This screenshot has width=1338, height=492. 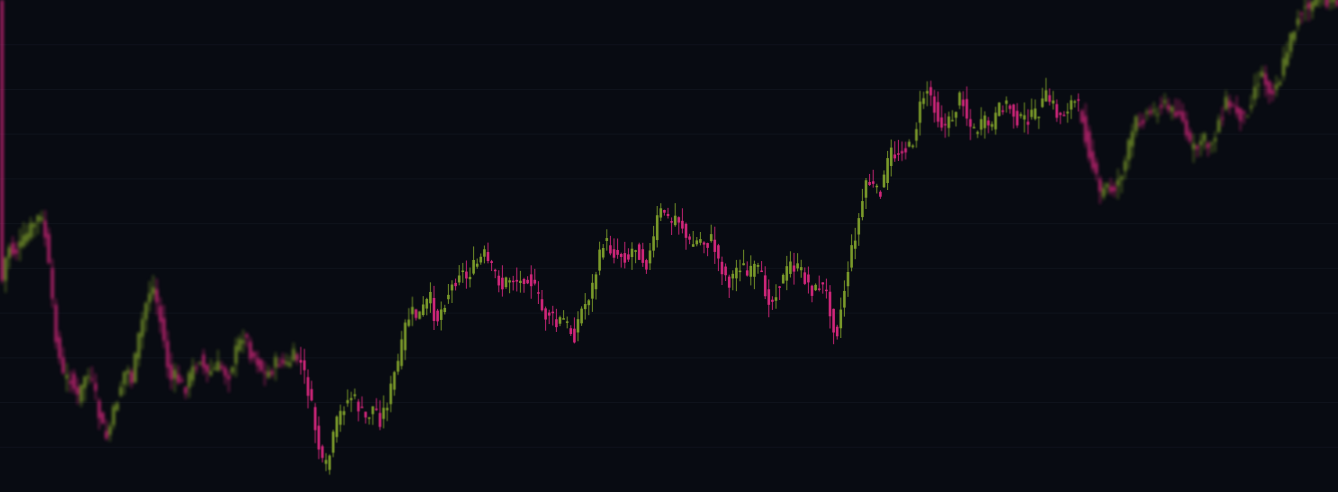 What do you see at coordinates (660, 242) in the screenshot?
I see `candle-group-sharp` at bounding box center [660, 242].